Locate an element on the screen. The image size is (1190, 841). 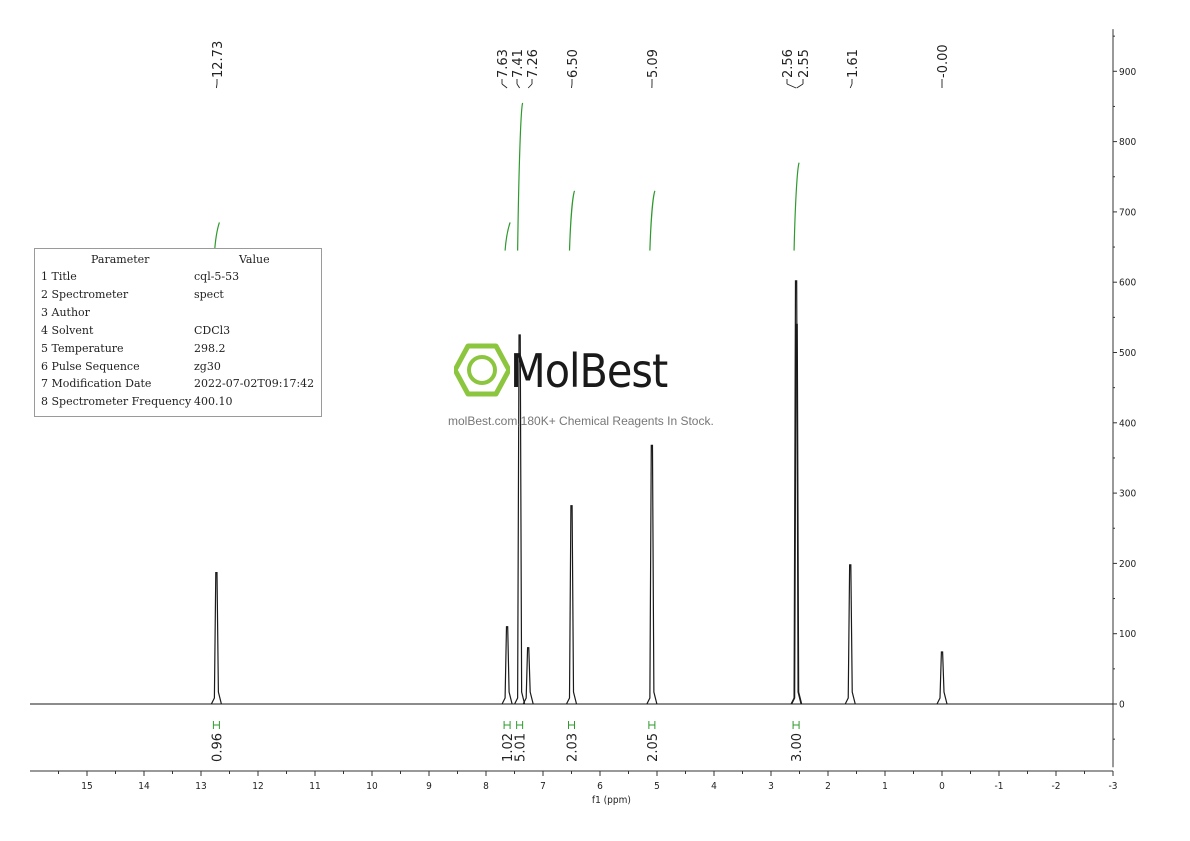
parameter-row: 8 Spectrometer Frequency 400.10 is located at coordinates (179, 403).